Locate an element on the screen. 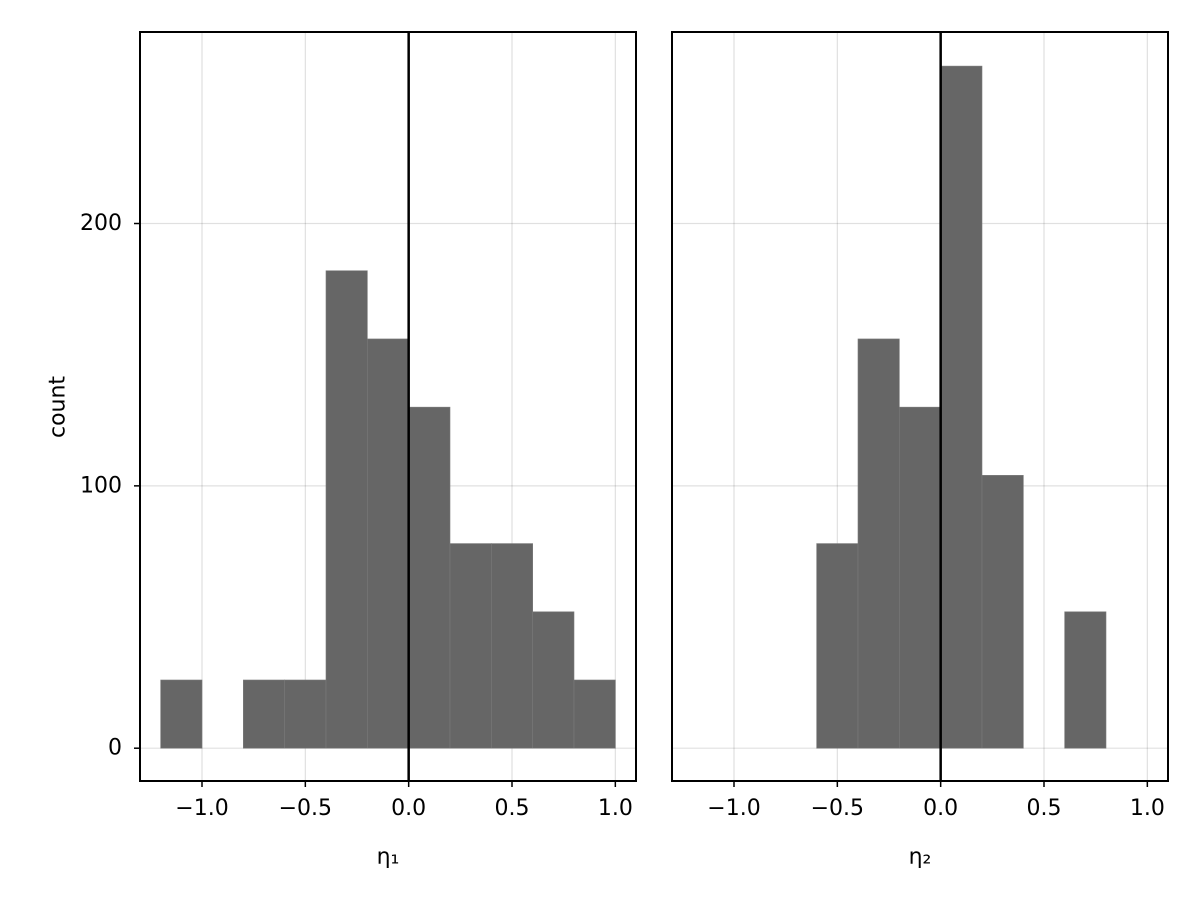  y-axis-label: count is located at coordinates (58, 407).